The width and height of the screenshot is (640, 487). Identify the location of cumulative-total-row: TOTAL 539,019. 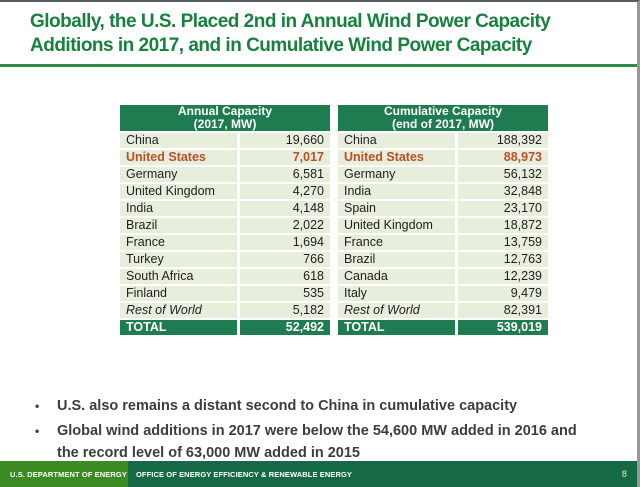
(443, 327).